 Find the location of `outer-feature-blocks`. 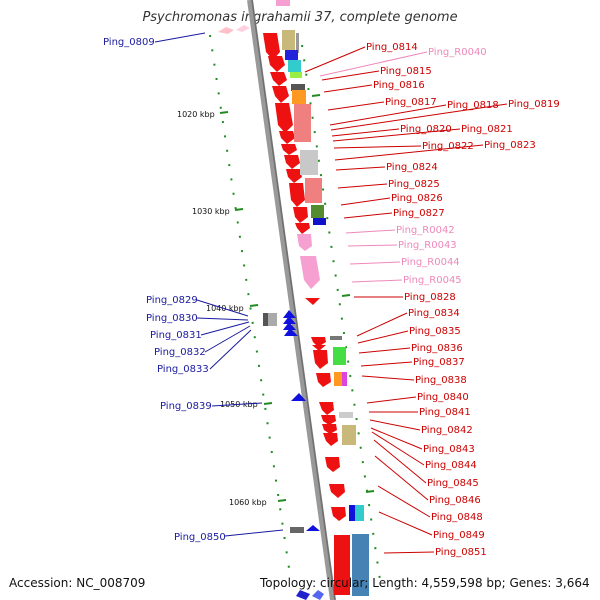

outer-feature-blocks is located at coordinates (325, 313).